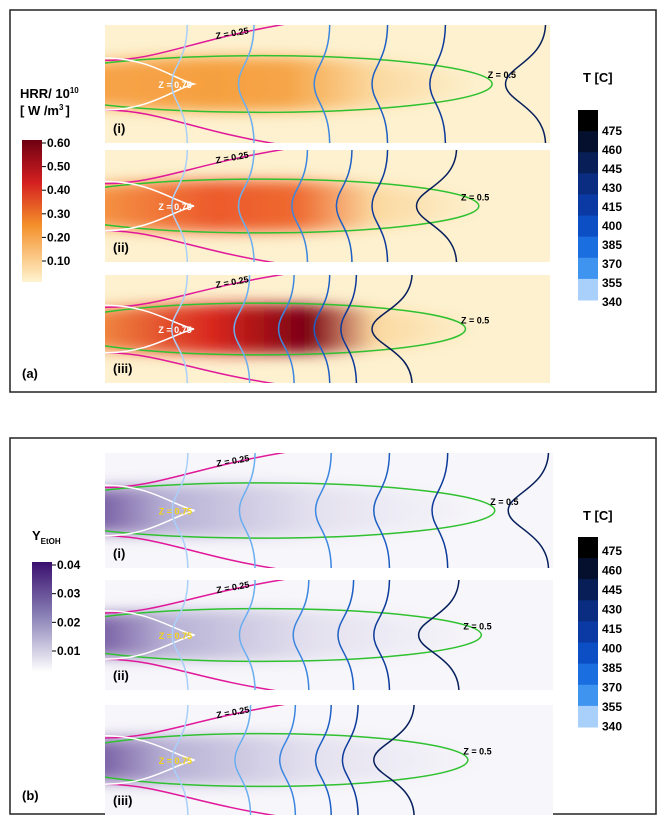 This screenshot has height=830, width=657. What do you see at coordinates (612, 551) in the screenshot?
I see `colorbar-tick-label: 475` at bounding box center [612, 551].